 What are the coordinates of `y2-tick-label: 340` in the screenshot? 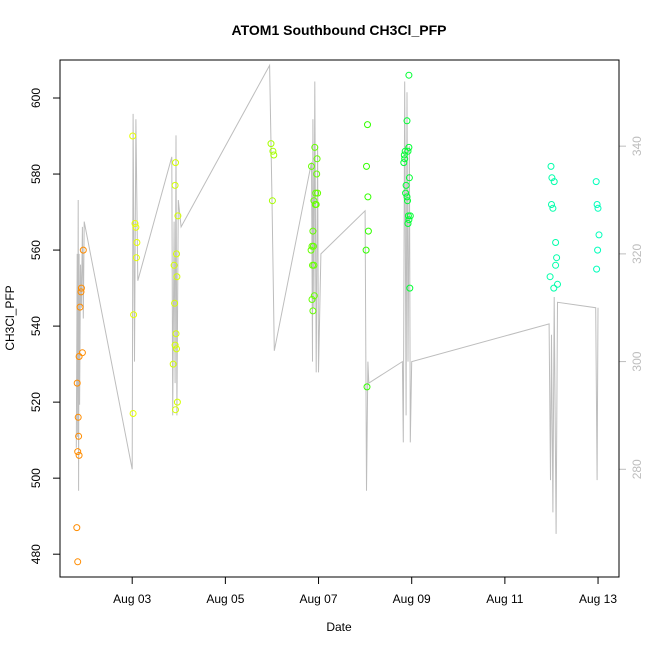 It's located at (637, 146).